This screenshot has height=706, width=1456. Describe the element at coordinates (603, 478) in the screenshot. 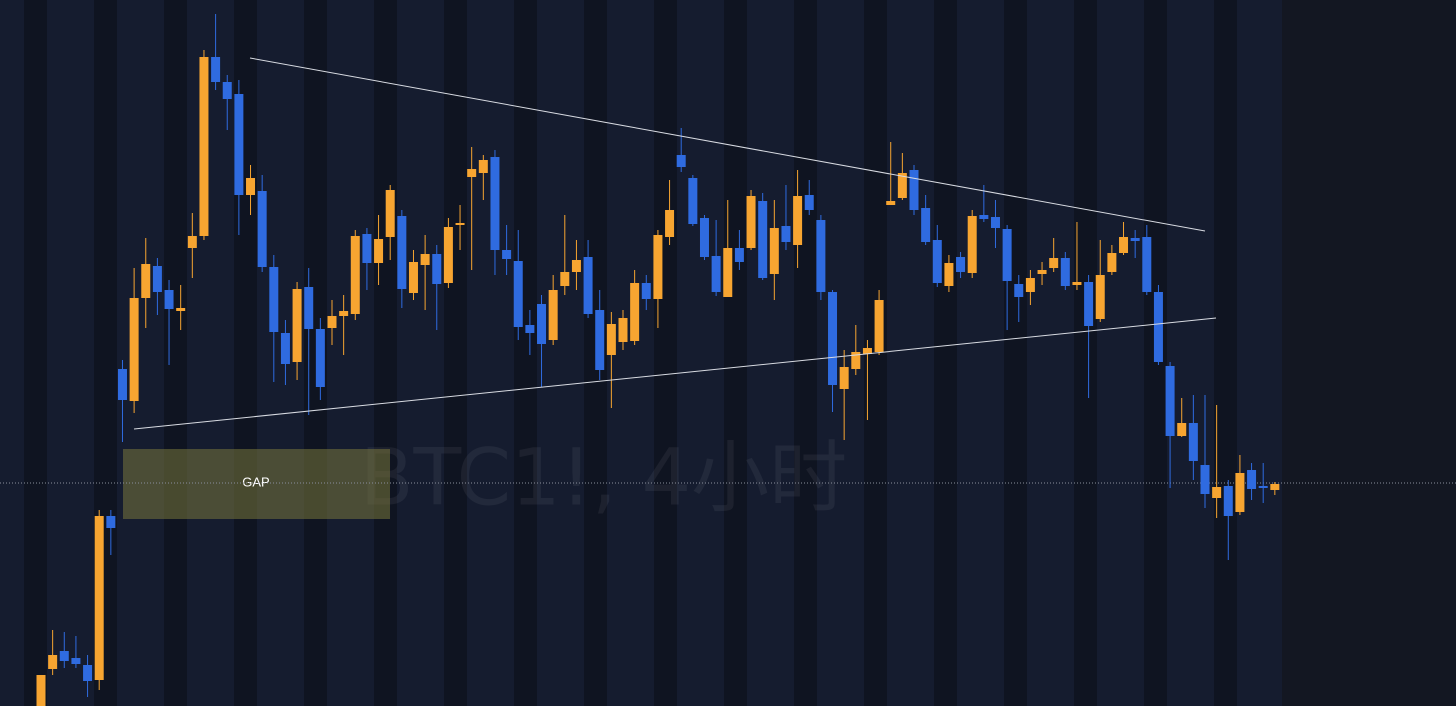

I see `watermark: BTC1!, 4小时` at that location.